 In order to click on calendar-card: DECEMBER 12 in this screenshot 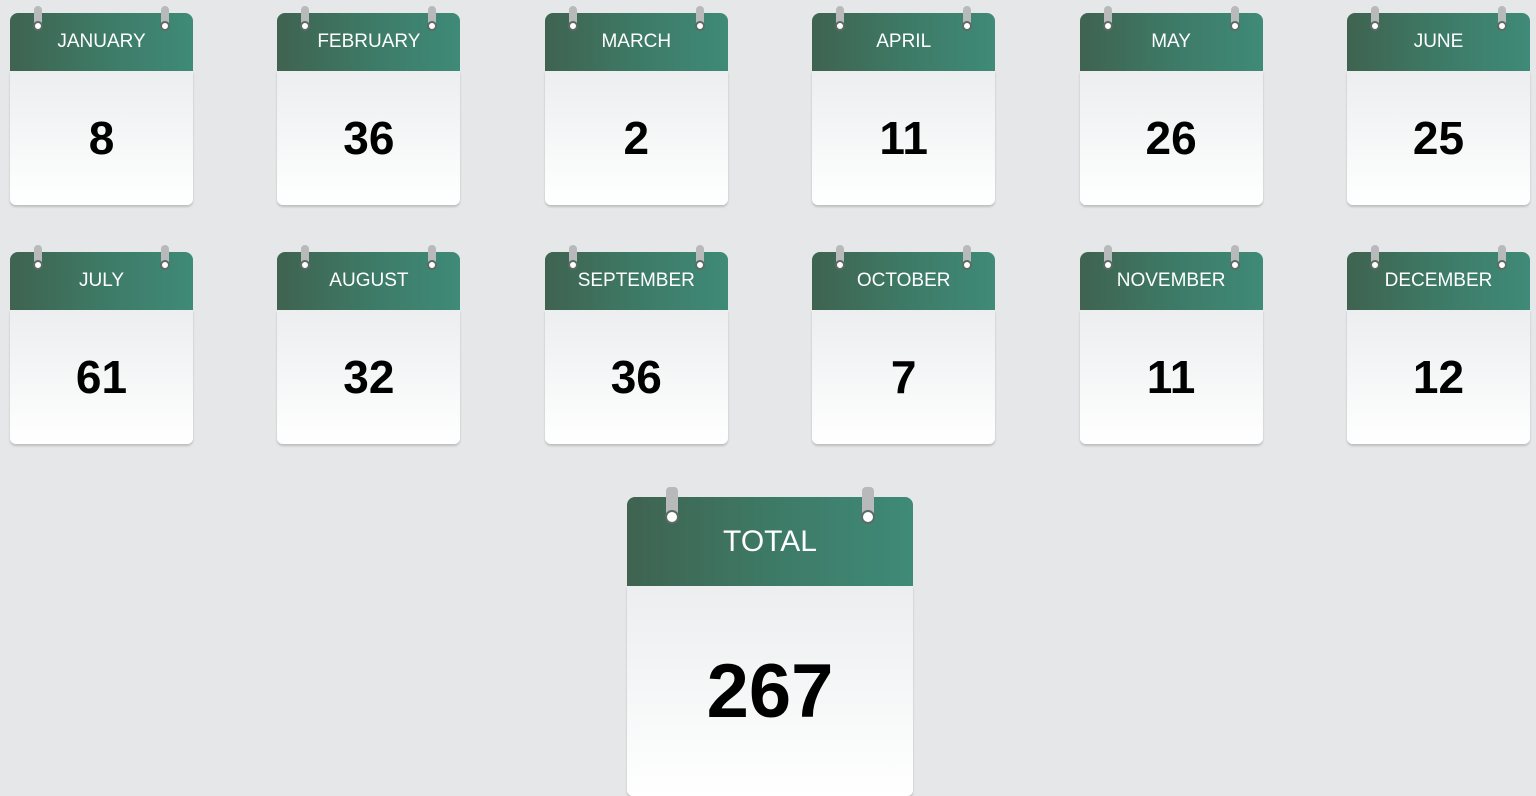, I will do `click(1438, 344)`.